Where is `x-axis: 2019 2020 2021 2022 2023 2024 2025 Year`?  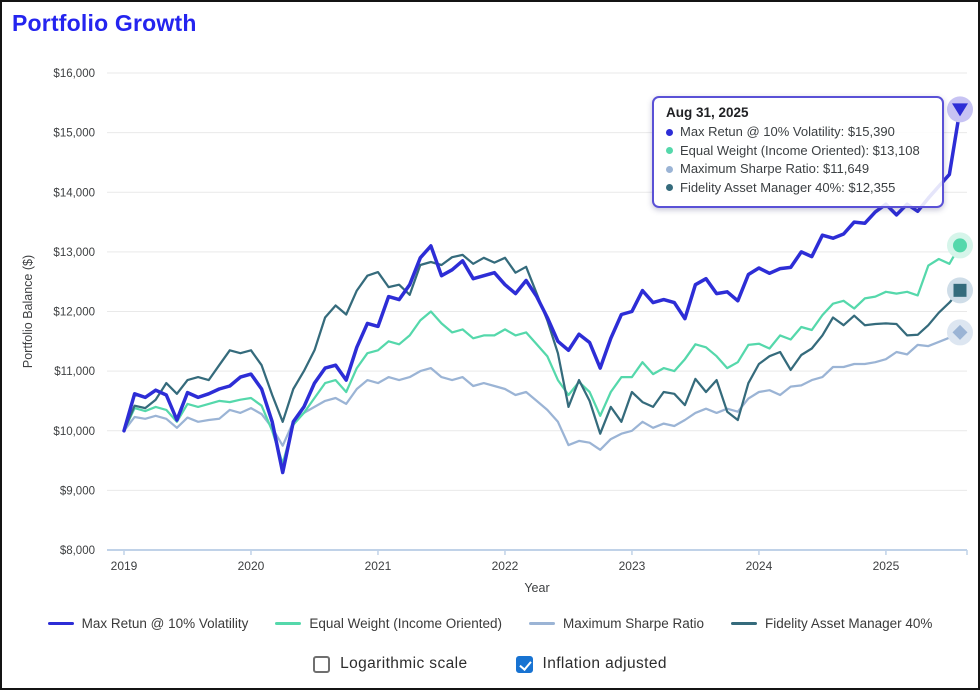 x-axis: 2019 2020 2021 2022 2023 2024 2025 Year is located at coordinates (537, 572).